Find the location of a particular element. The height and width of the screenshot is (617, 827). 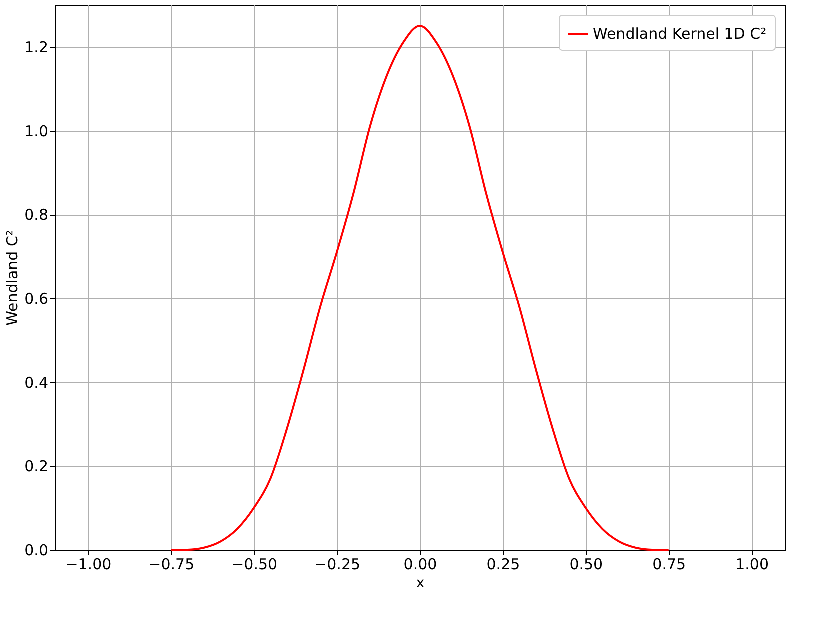

y-tick-label: 1.2 is located at coordinates (36, 47).